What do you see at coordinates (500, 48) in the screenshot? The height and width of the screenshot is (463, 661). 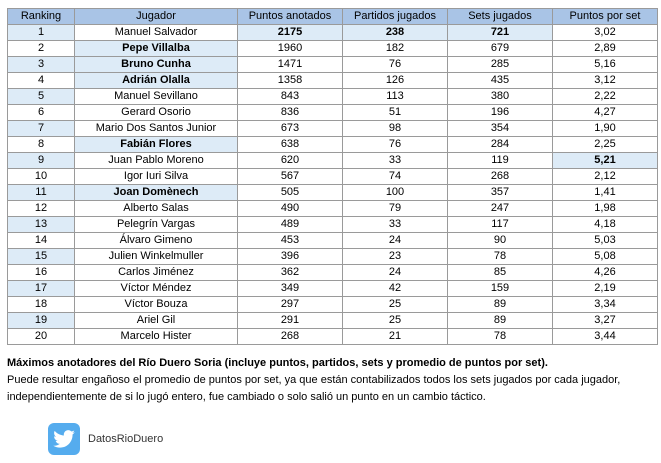 I see `cell-sets: 679` at bounding box center [500, 48].